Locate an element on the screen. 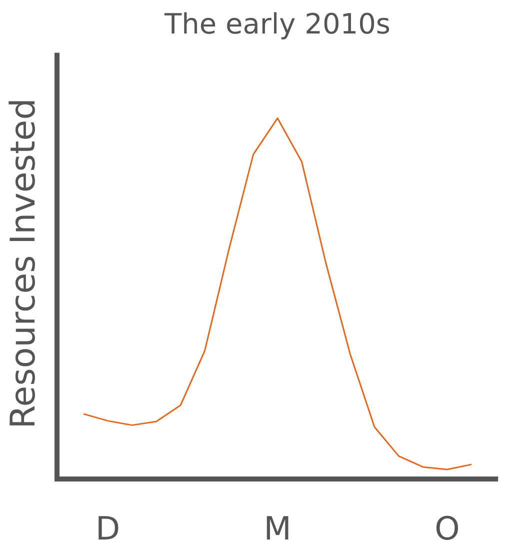 This screenshot has width=510, height=550. x-tick-label: D is located at coordinates (108, 529).